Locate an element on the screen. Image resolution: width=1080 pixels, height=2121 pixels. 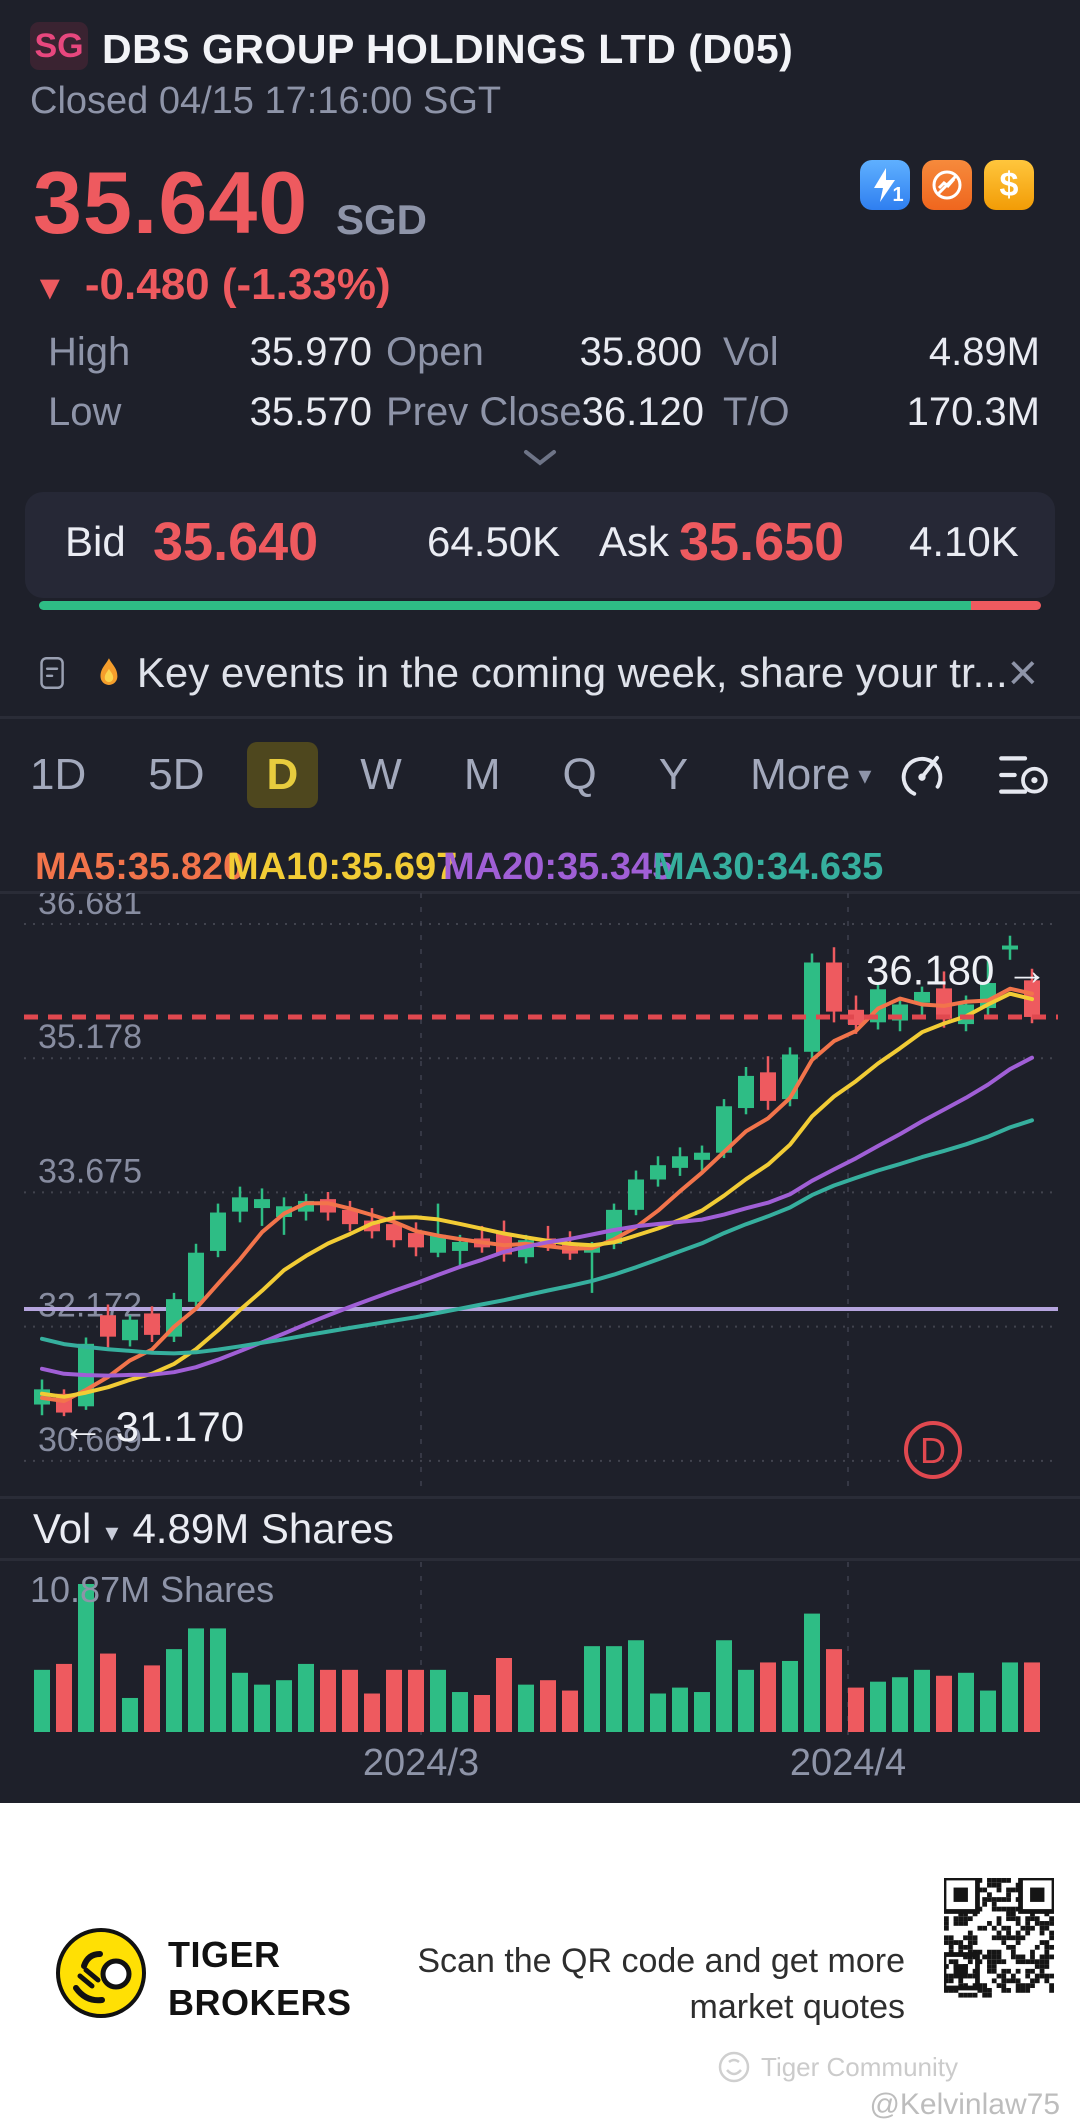
dollar-badge-icon: $ is located at coordinates (1009, 185).